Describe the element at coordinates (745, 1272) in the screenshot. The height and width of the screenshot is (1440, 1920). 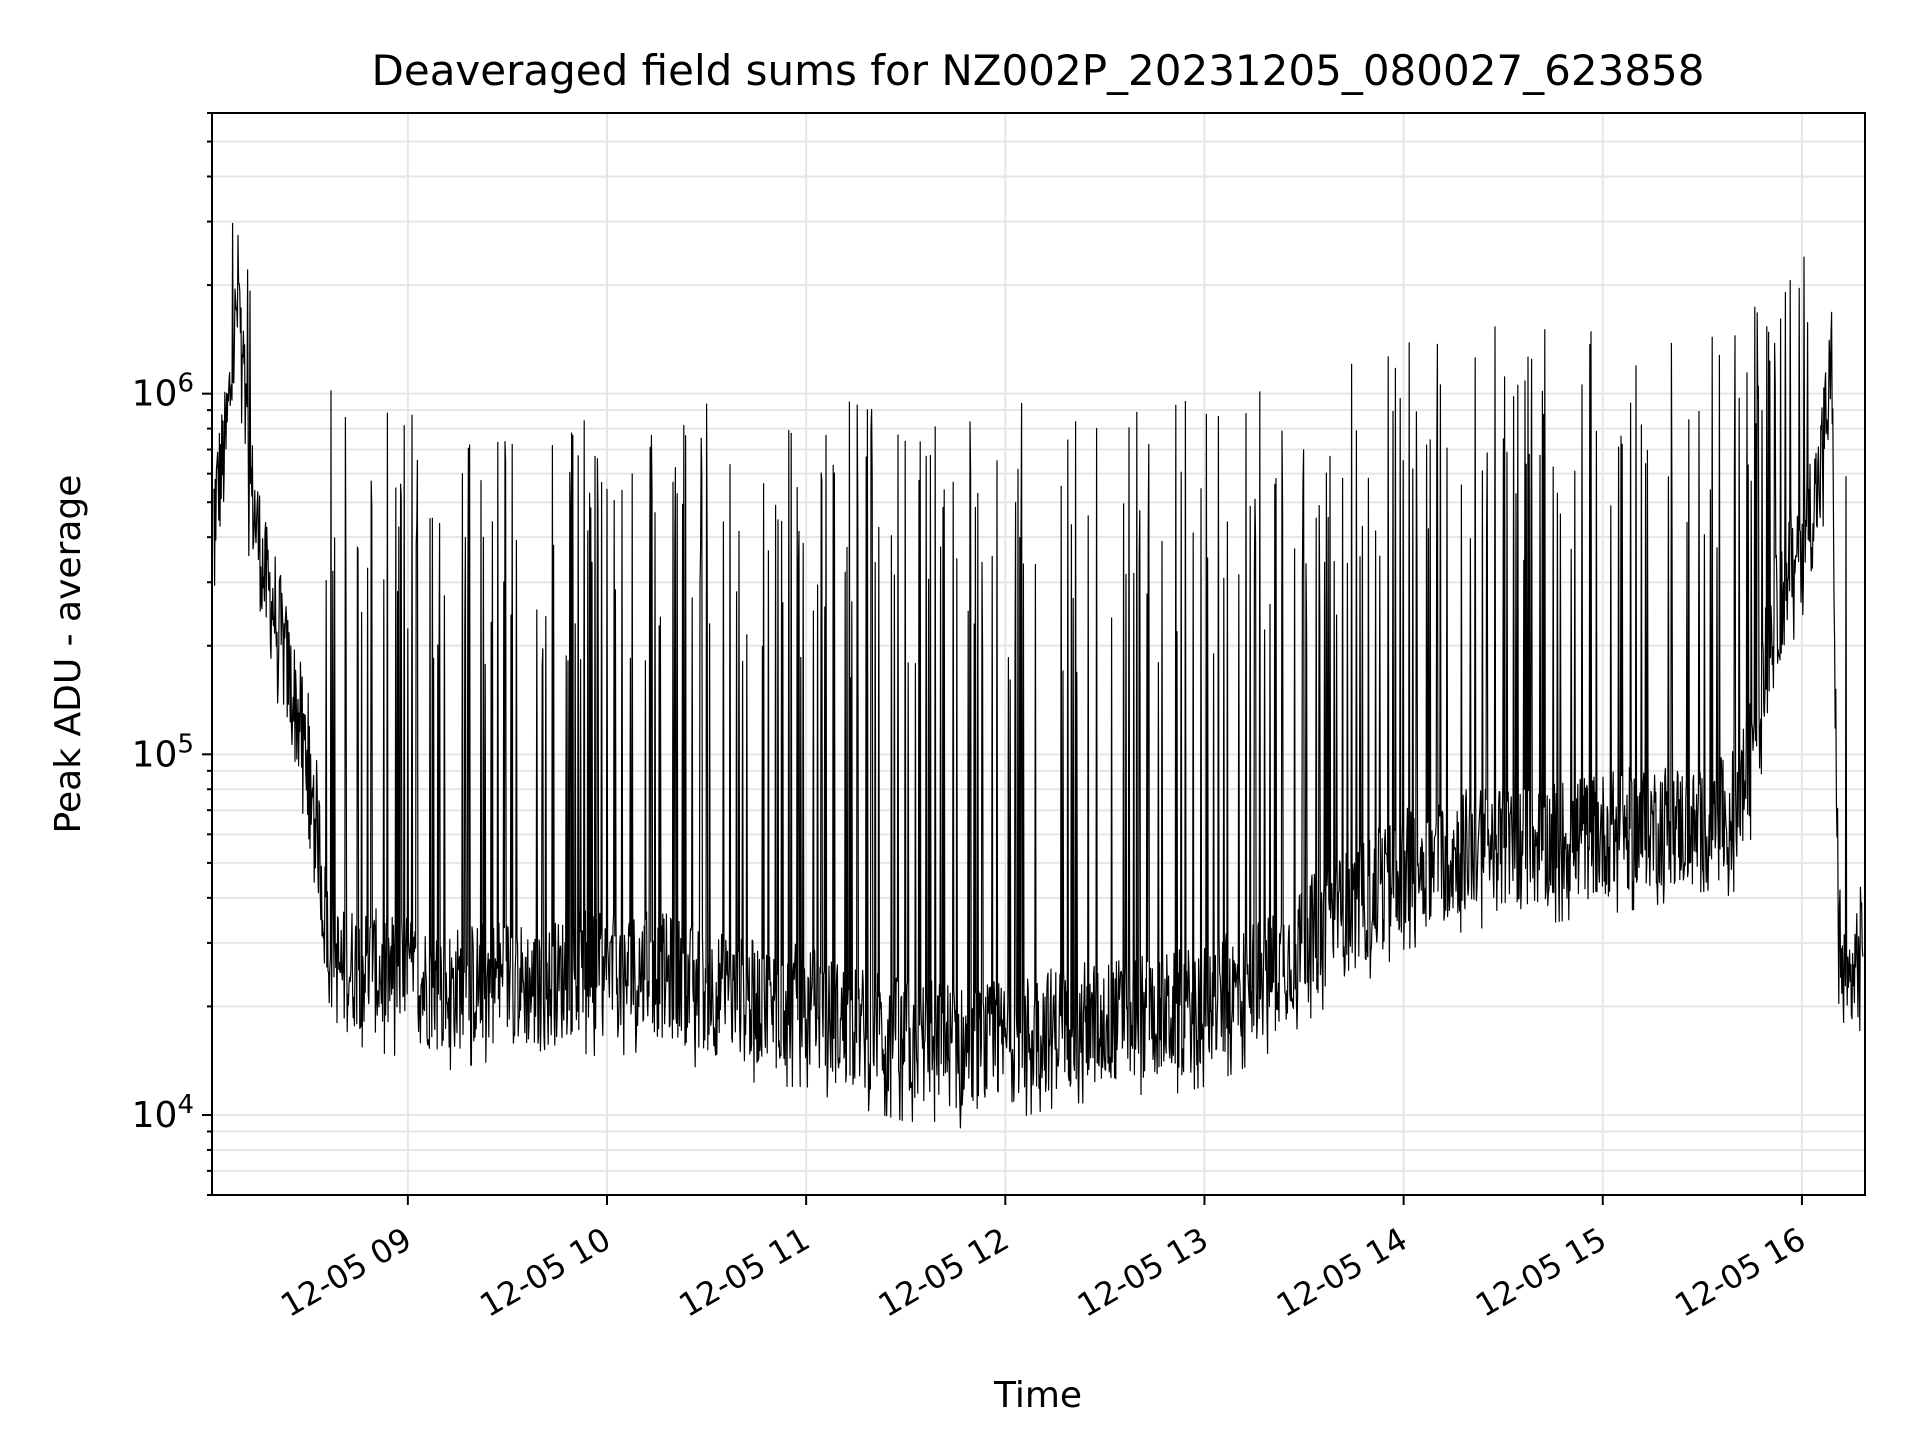
I see `x-tick-label: 12-05 11` at that location.